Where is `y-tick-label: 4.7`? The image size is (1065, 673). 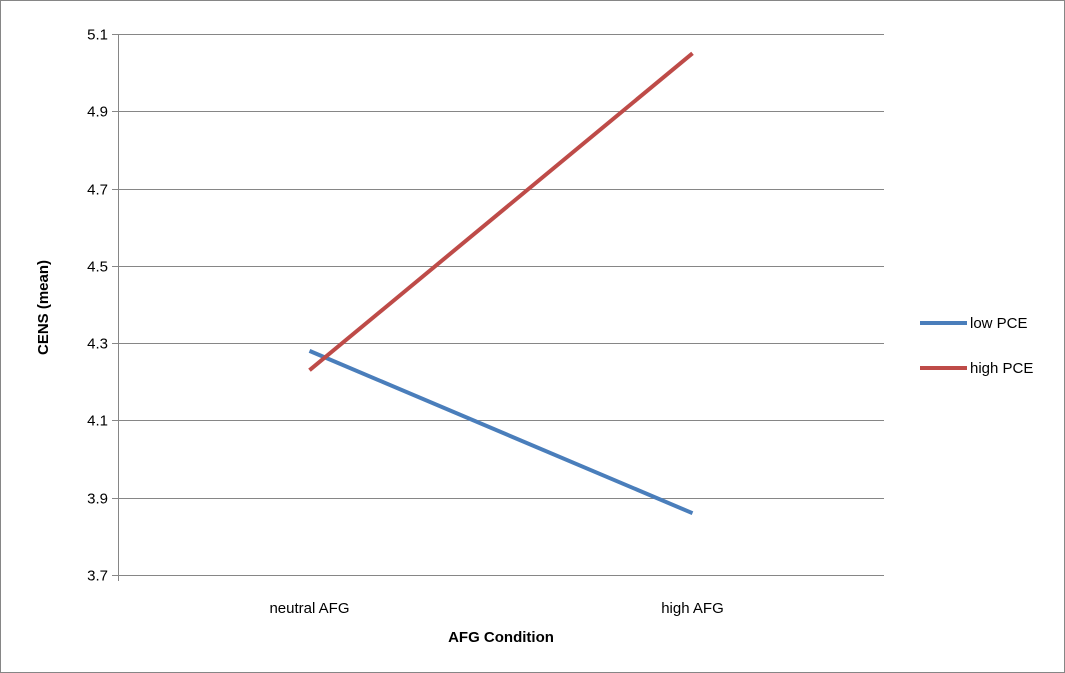 y-tick-label: 4.7 is located at coordinates (97, 190).